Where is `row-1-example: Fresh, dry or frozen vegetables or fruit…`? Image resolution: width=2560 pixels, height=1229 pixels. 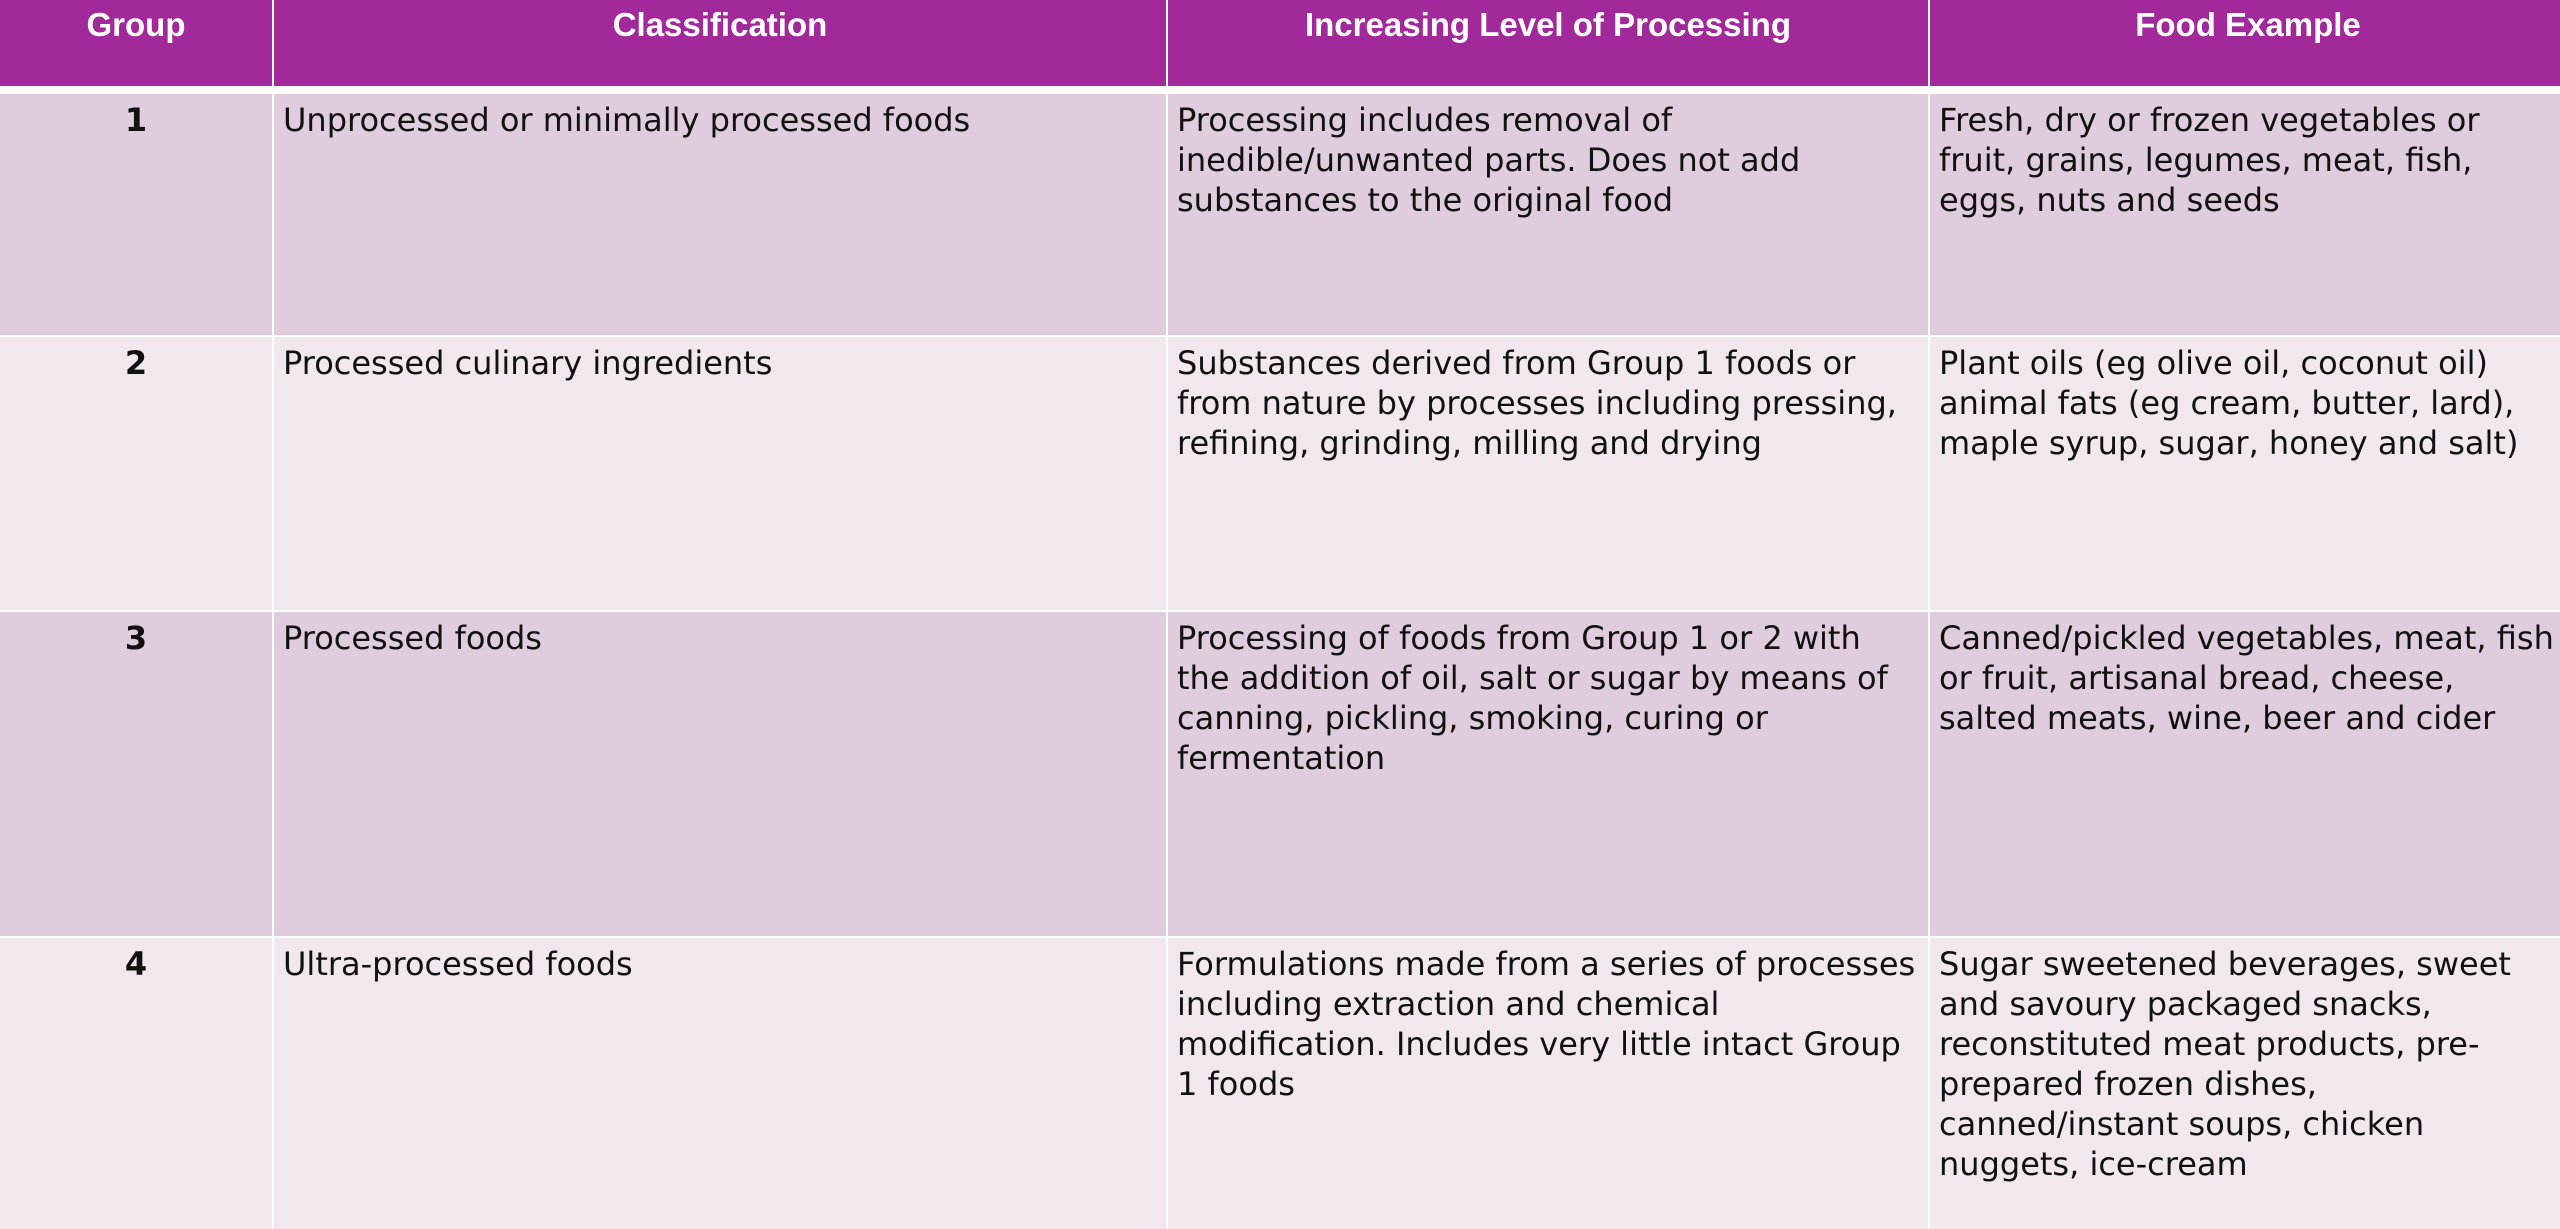 row-1-example: Fresh, dry or frozen vegetables or fruit… is located at coordinates (2245, 214).